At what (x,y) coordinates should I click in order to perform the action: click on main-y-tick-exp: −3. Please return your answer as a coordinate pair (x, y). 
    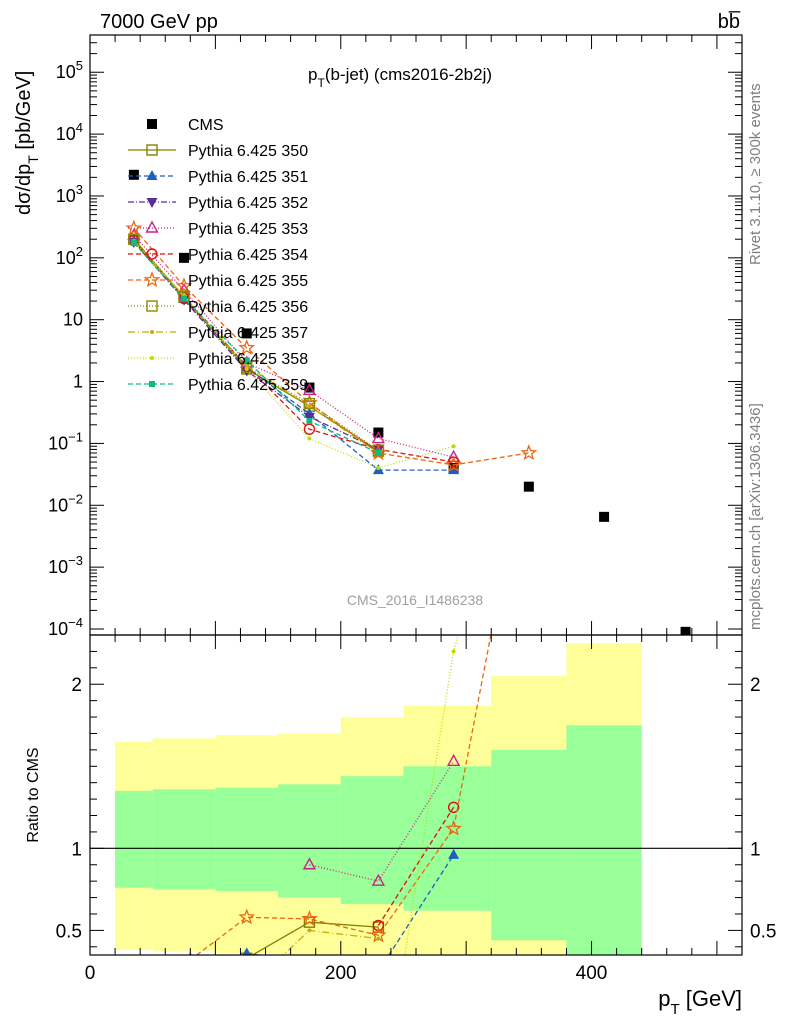
    Looking at the image, I should click on (75, 560).